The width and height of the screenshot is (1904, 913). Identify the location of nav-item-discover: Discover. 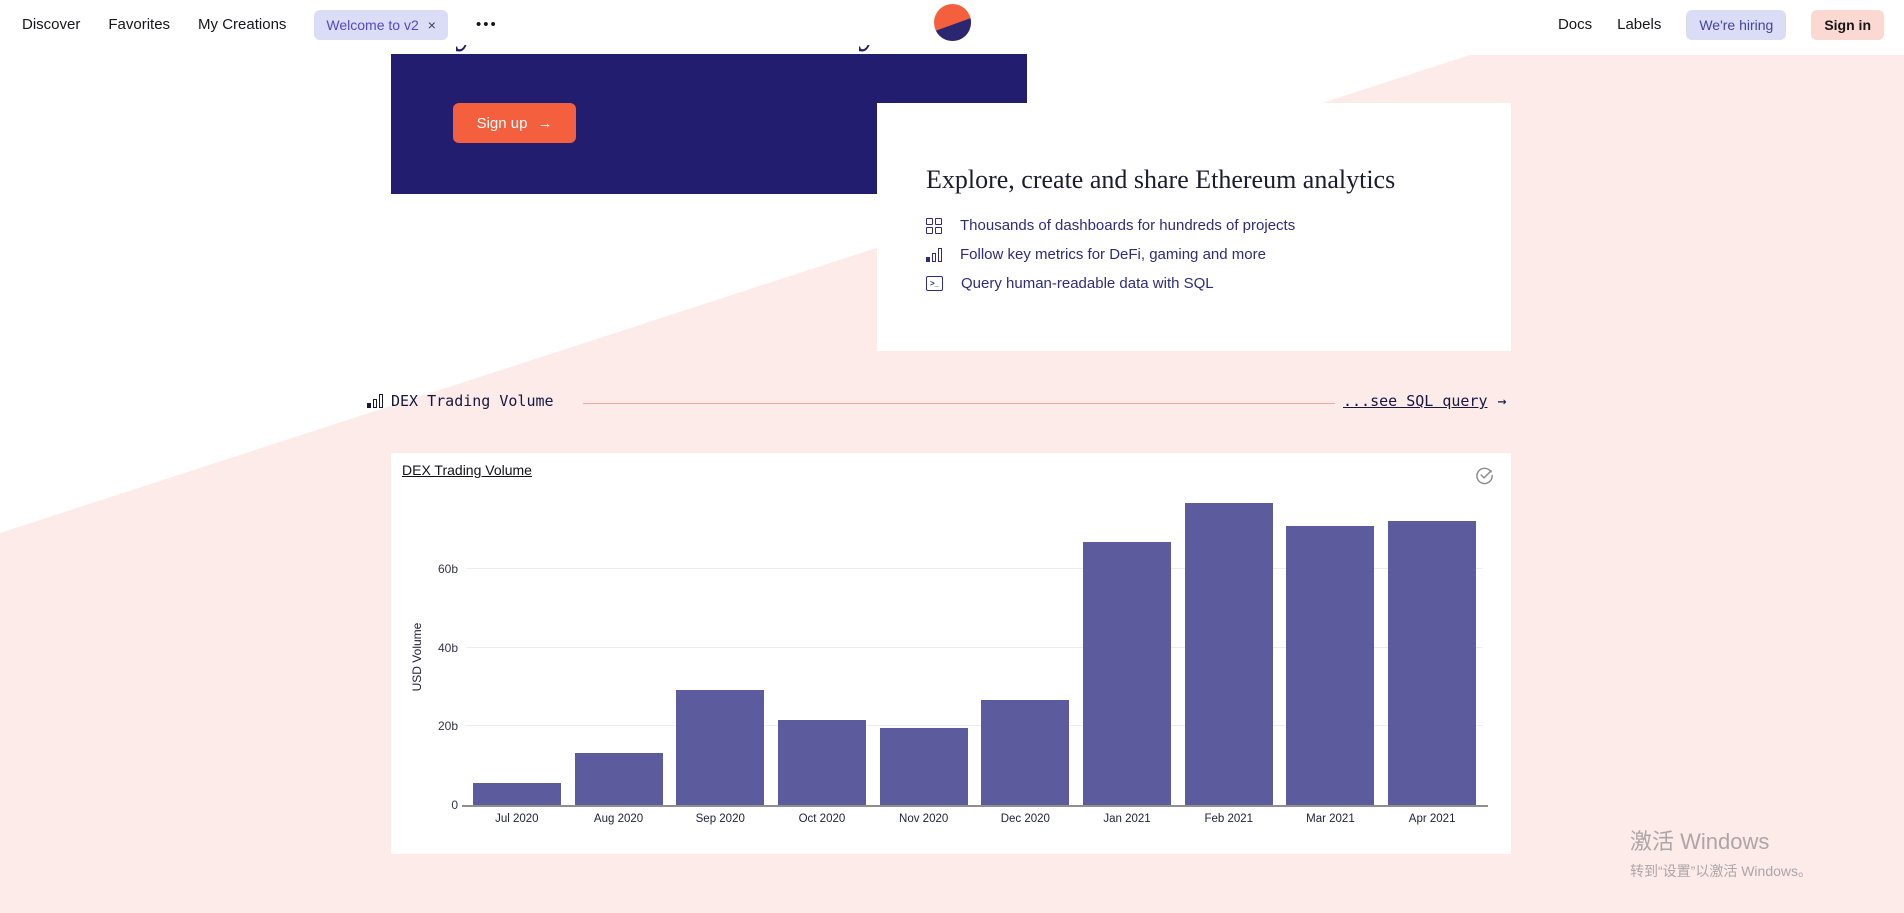
(51, 24).